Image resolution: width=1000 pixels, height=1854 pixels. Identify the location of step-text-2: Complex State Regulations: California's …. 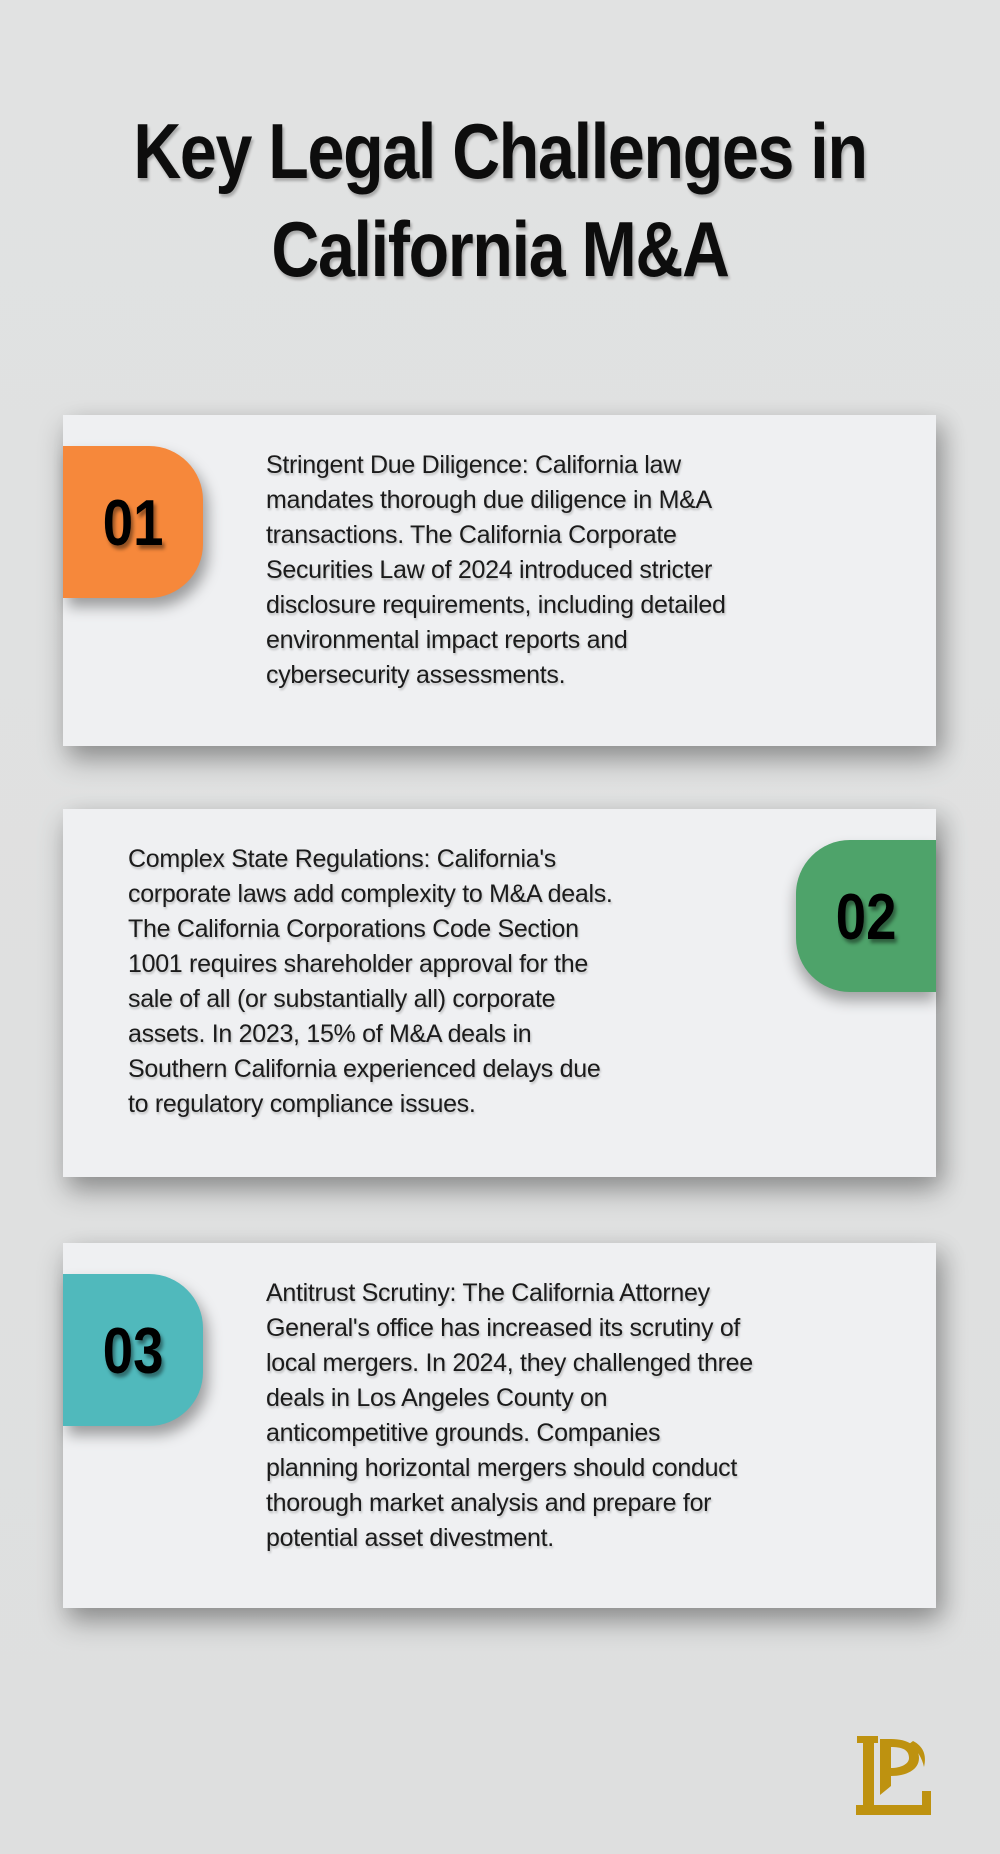
(370, 981).